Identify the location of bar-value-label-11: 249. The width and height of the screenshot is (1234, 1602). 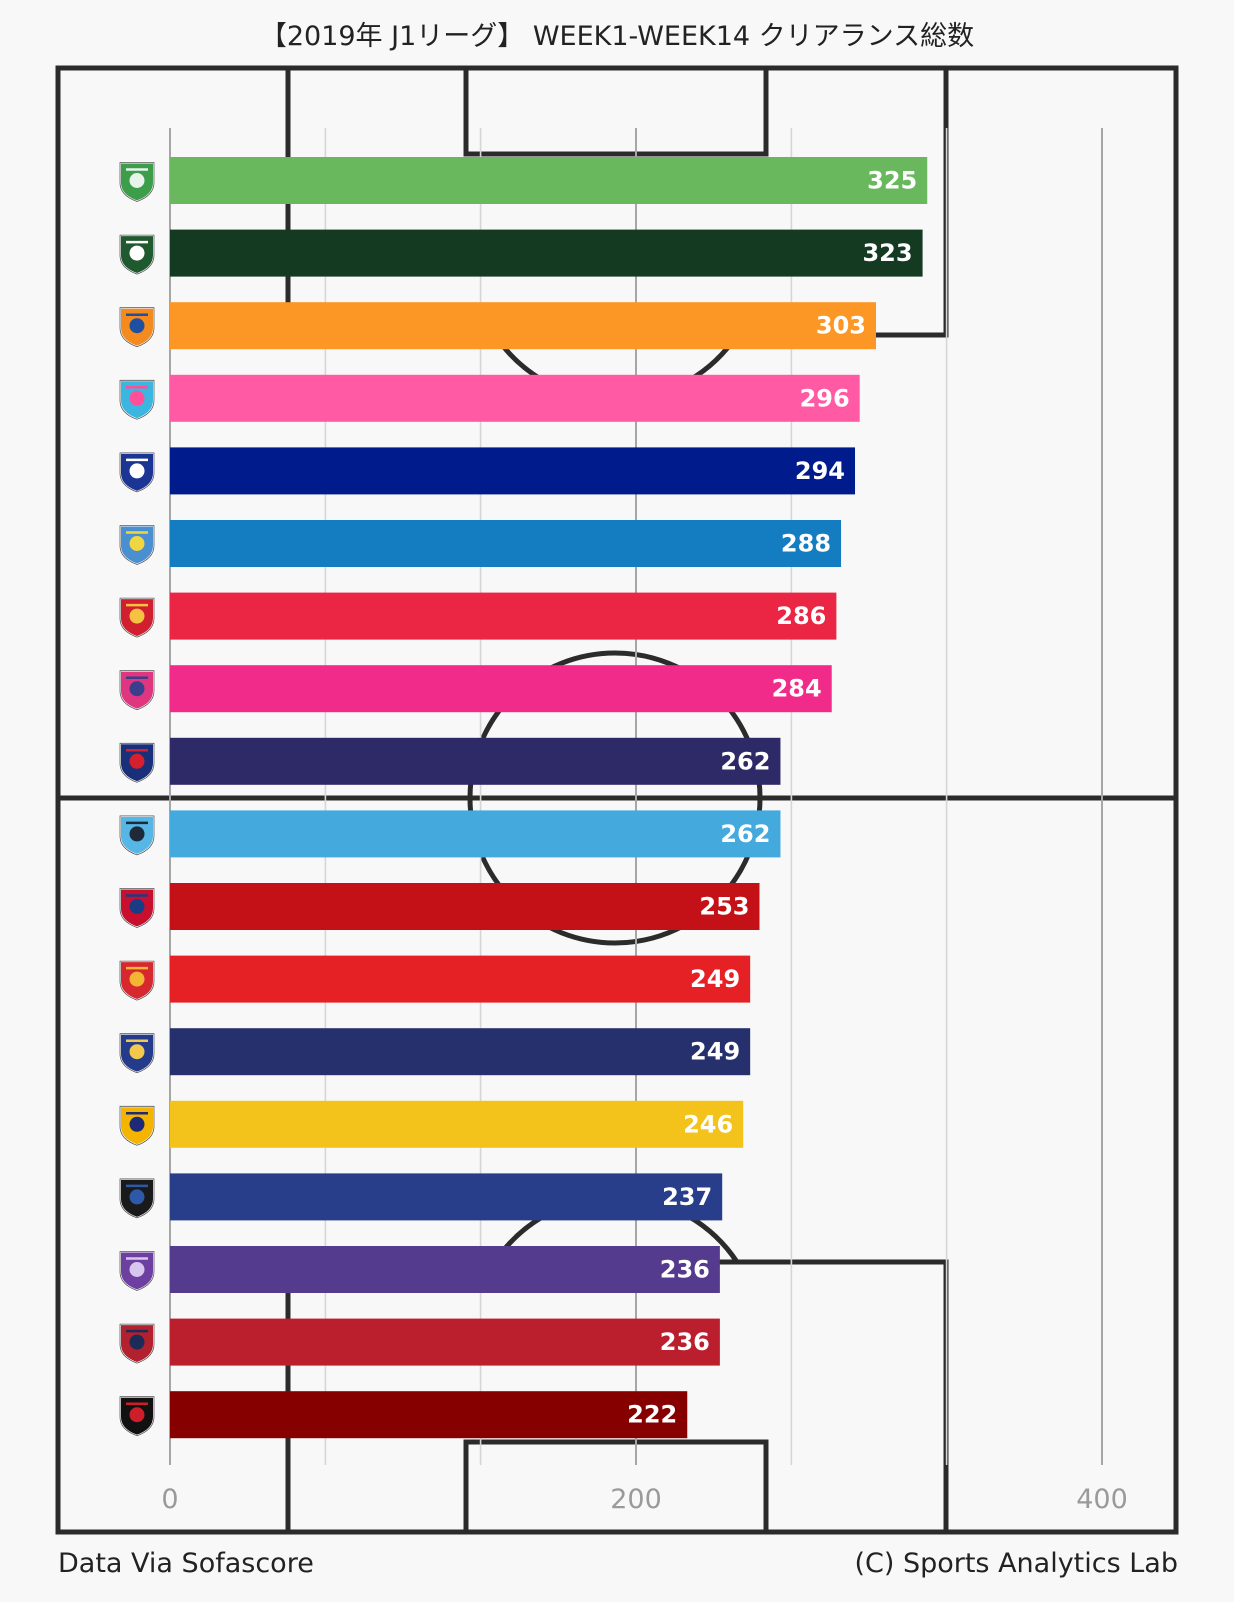
(715, 979).